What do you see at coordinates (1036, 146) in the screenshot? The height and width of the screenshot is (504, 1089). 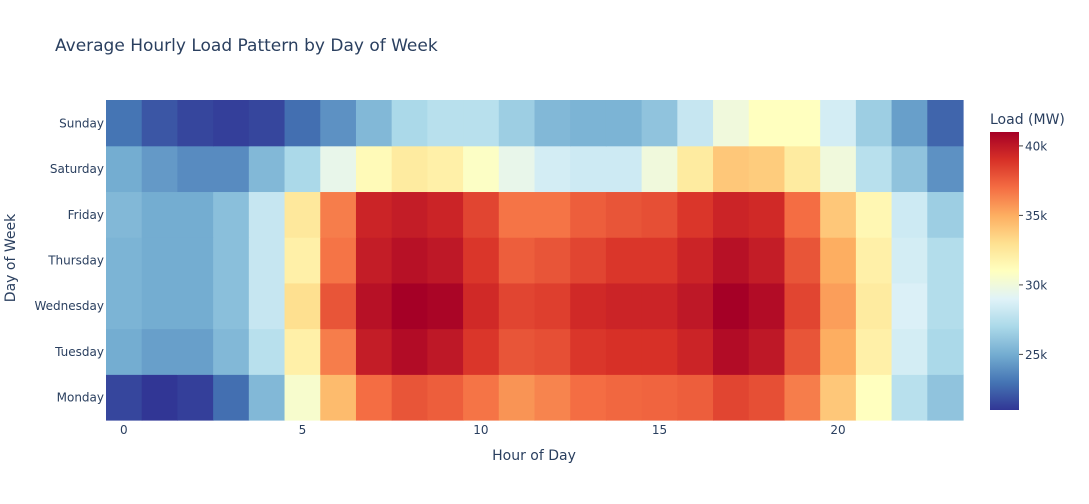 I see `colorbar-tick-label: 40k` at bounding box center [1036, 146].